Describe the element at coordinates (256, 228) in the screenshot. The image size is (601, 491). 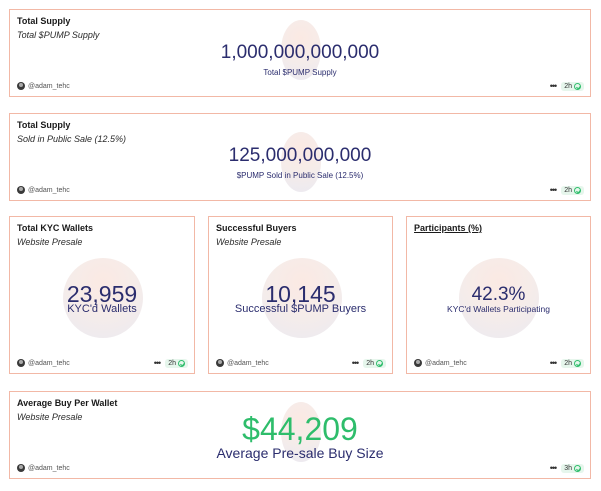
I see `card-title: Successful Buyers` at that location.